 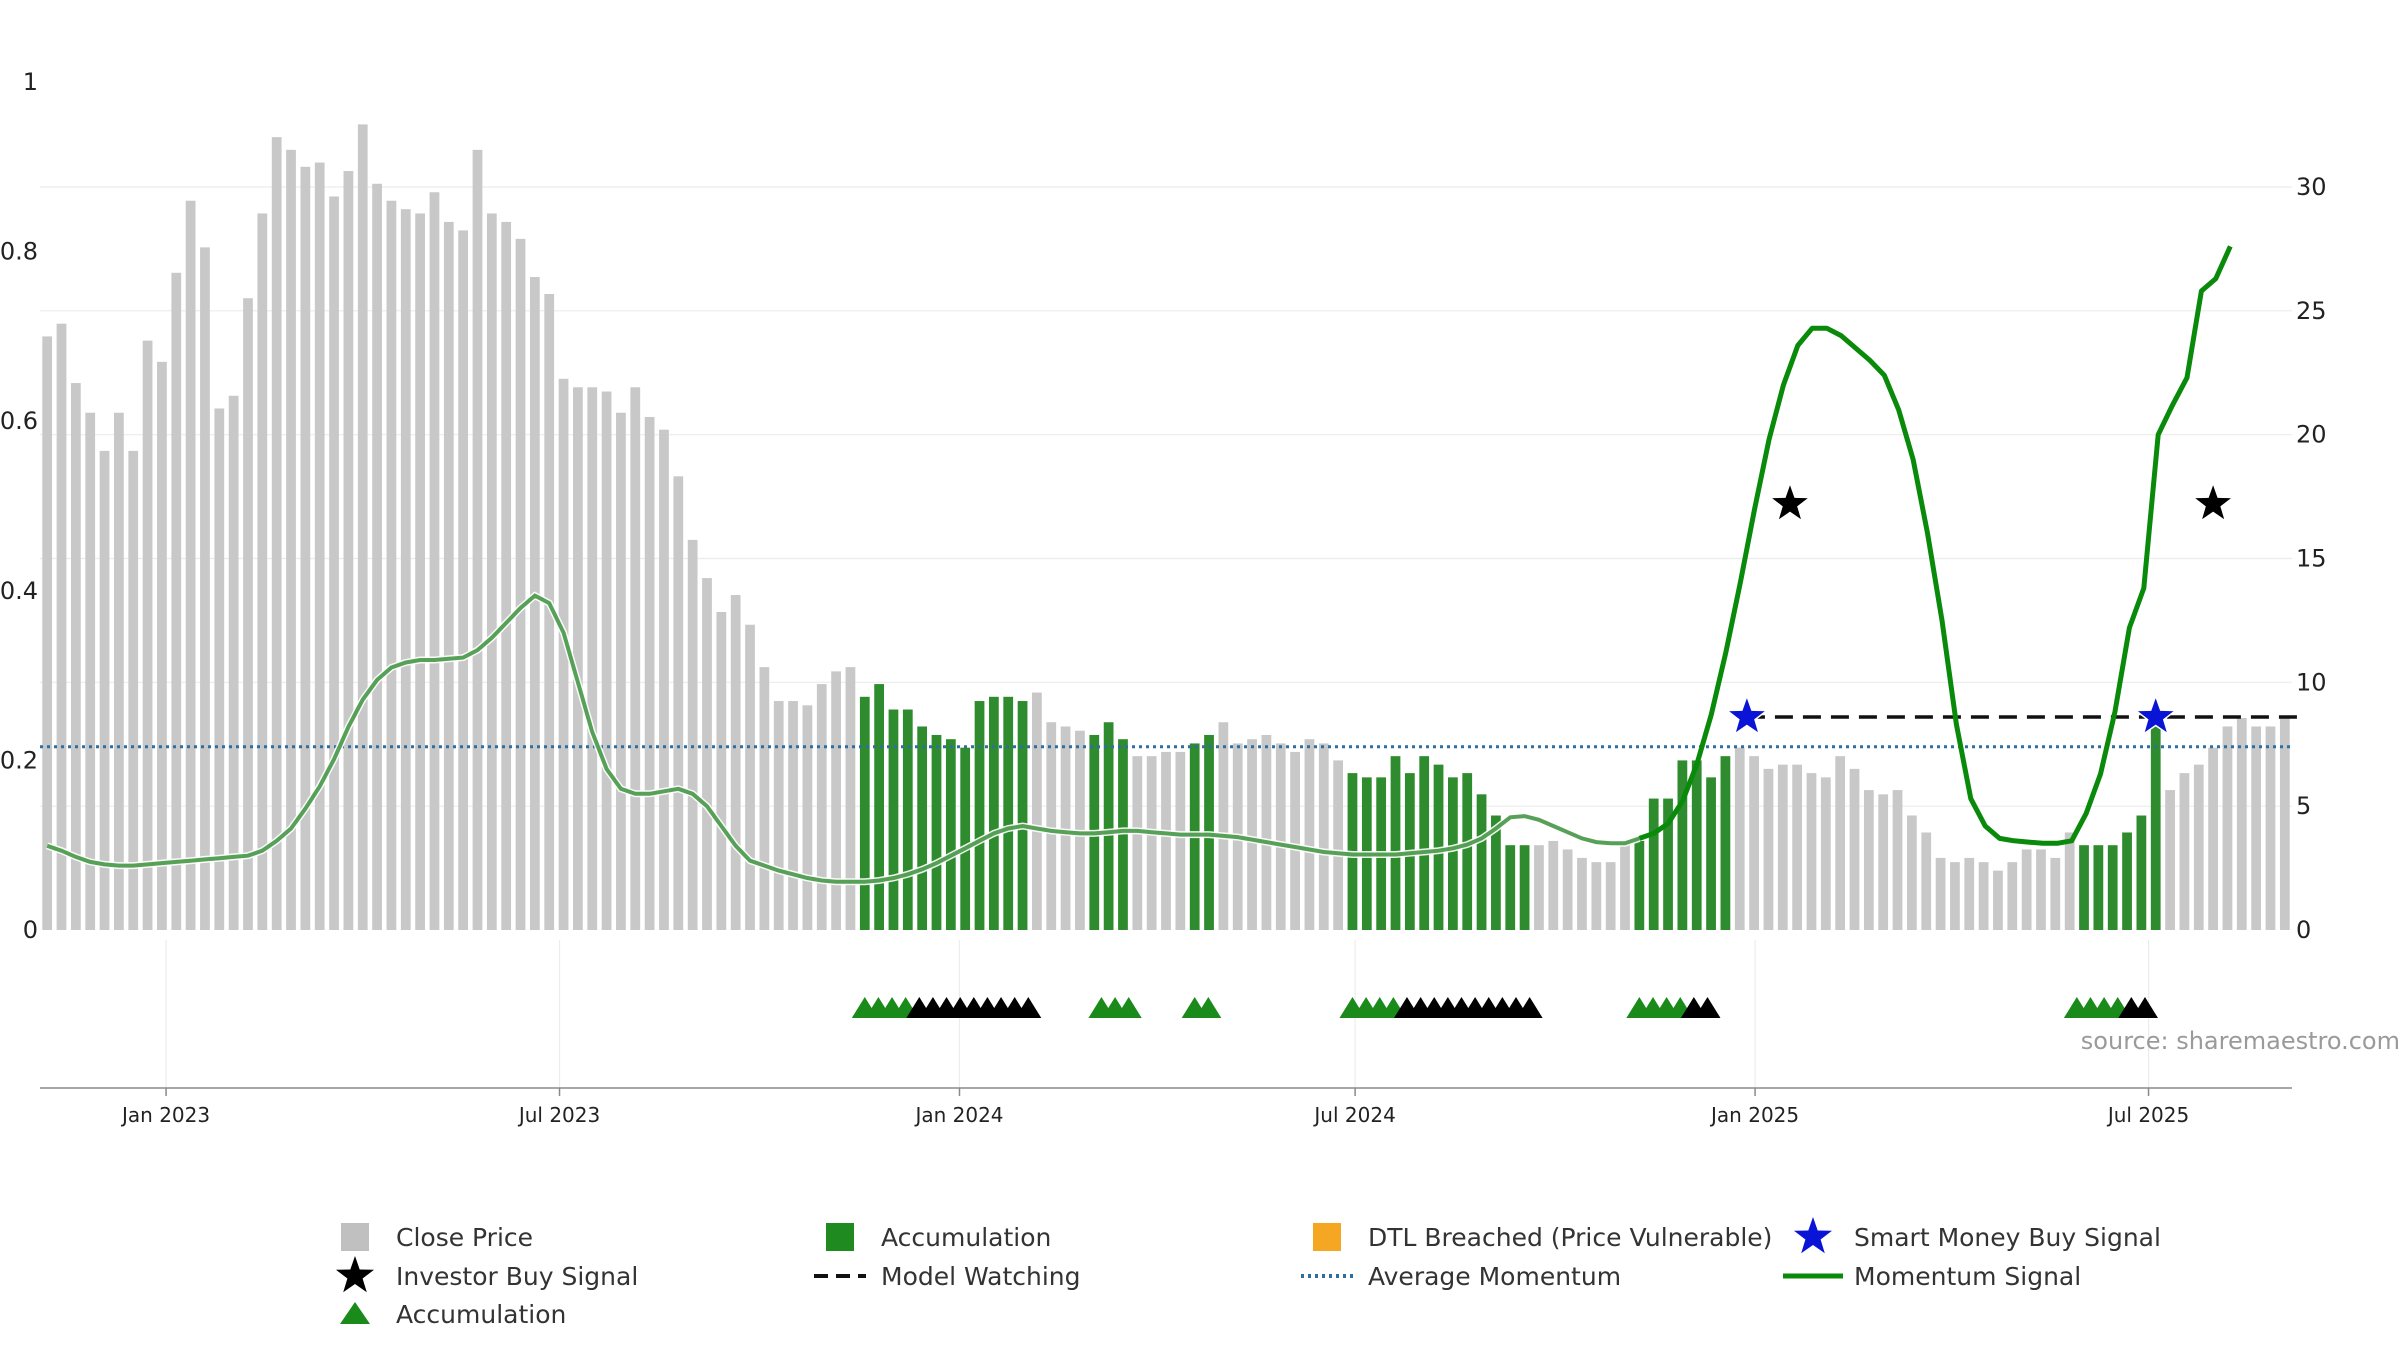 I want to click on legend-label: Accumulation, so click(x=481, y=1314).